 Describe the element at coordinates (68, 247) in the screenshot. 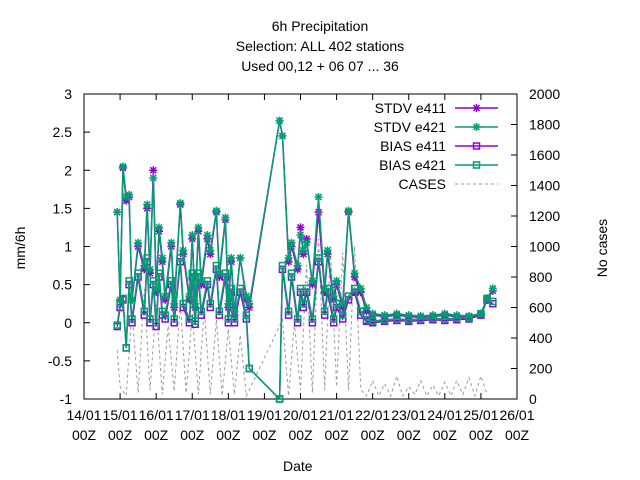

I see `y-tick-label: 1` at that location.